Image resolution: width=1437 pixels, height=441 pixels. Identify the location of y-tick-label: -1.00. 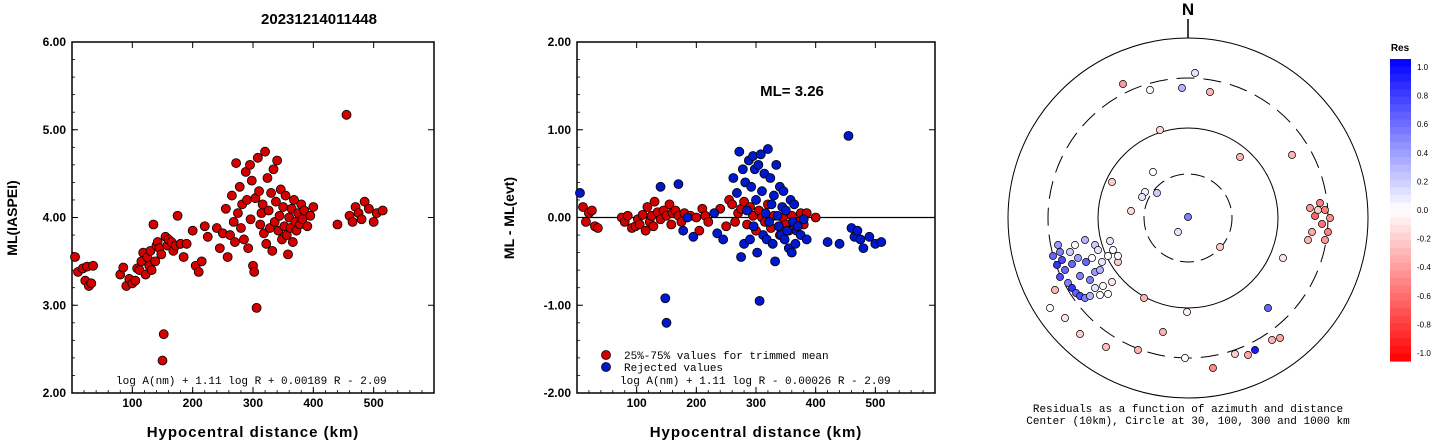
(558, 305).